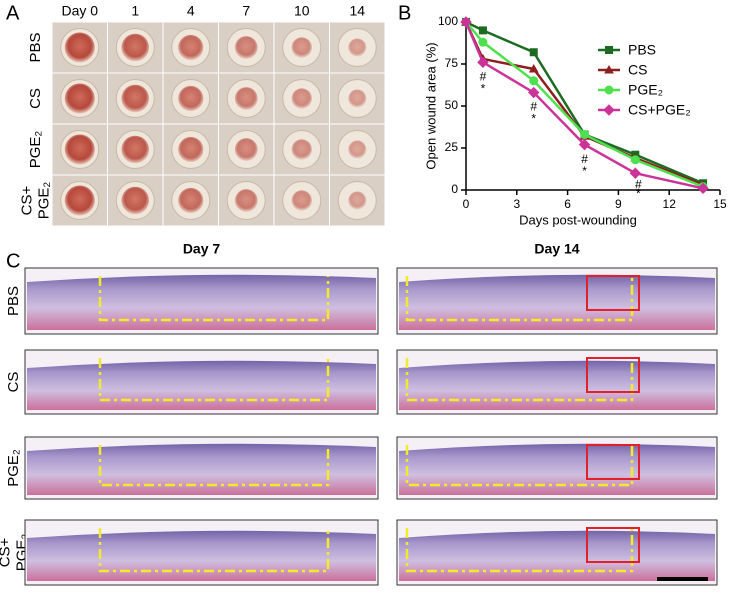 The width and height of the screenshot is (731, 601). I want to click on legend-label: CS, so click(637, 70).